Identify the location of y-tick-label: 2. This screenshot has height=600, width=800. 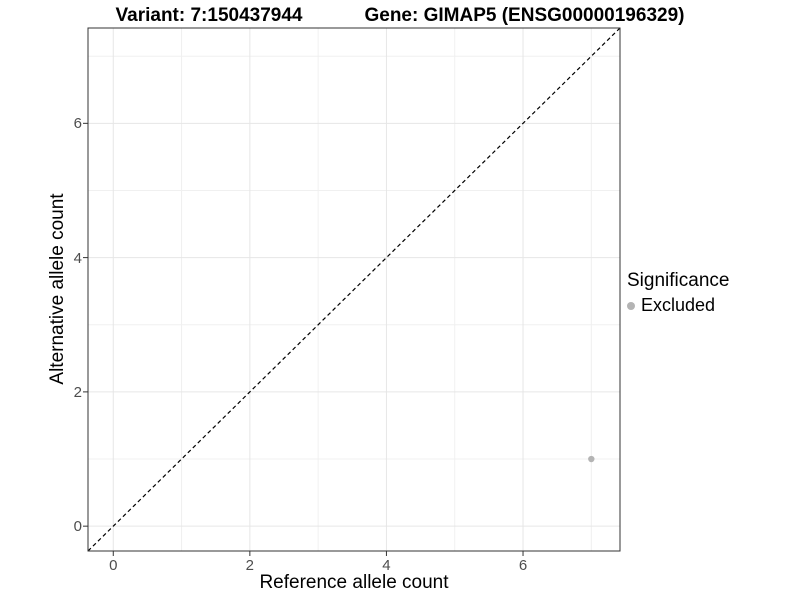
(77, 392).